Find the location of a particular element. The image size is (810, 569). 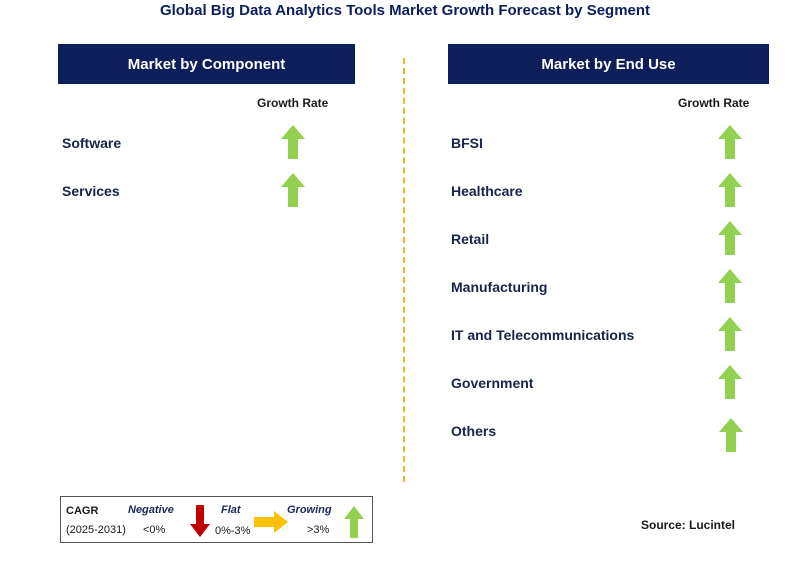

end-use-item-manufacturing: Manufacturing is located at coordinates (499, 287).